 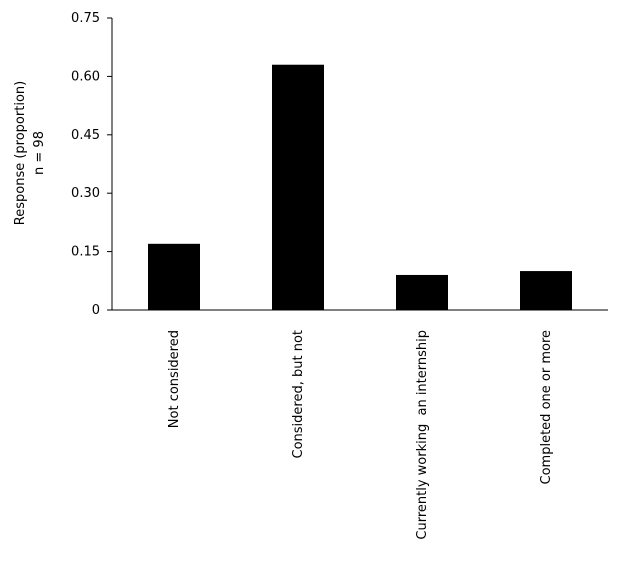 What do you see at coordinates (20, 153) in the screenshot?
I see `y-axis-title-line-1: Response (proportion)` at bounding box center [20, 153].